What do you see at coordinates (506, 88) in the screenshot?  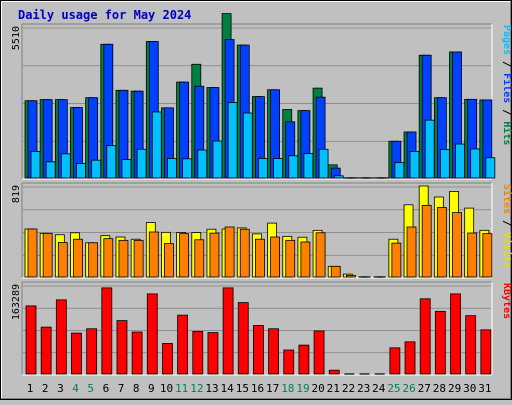 I see `legend-entry: Files` at bounding box center [506, 88].